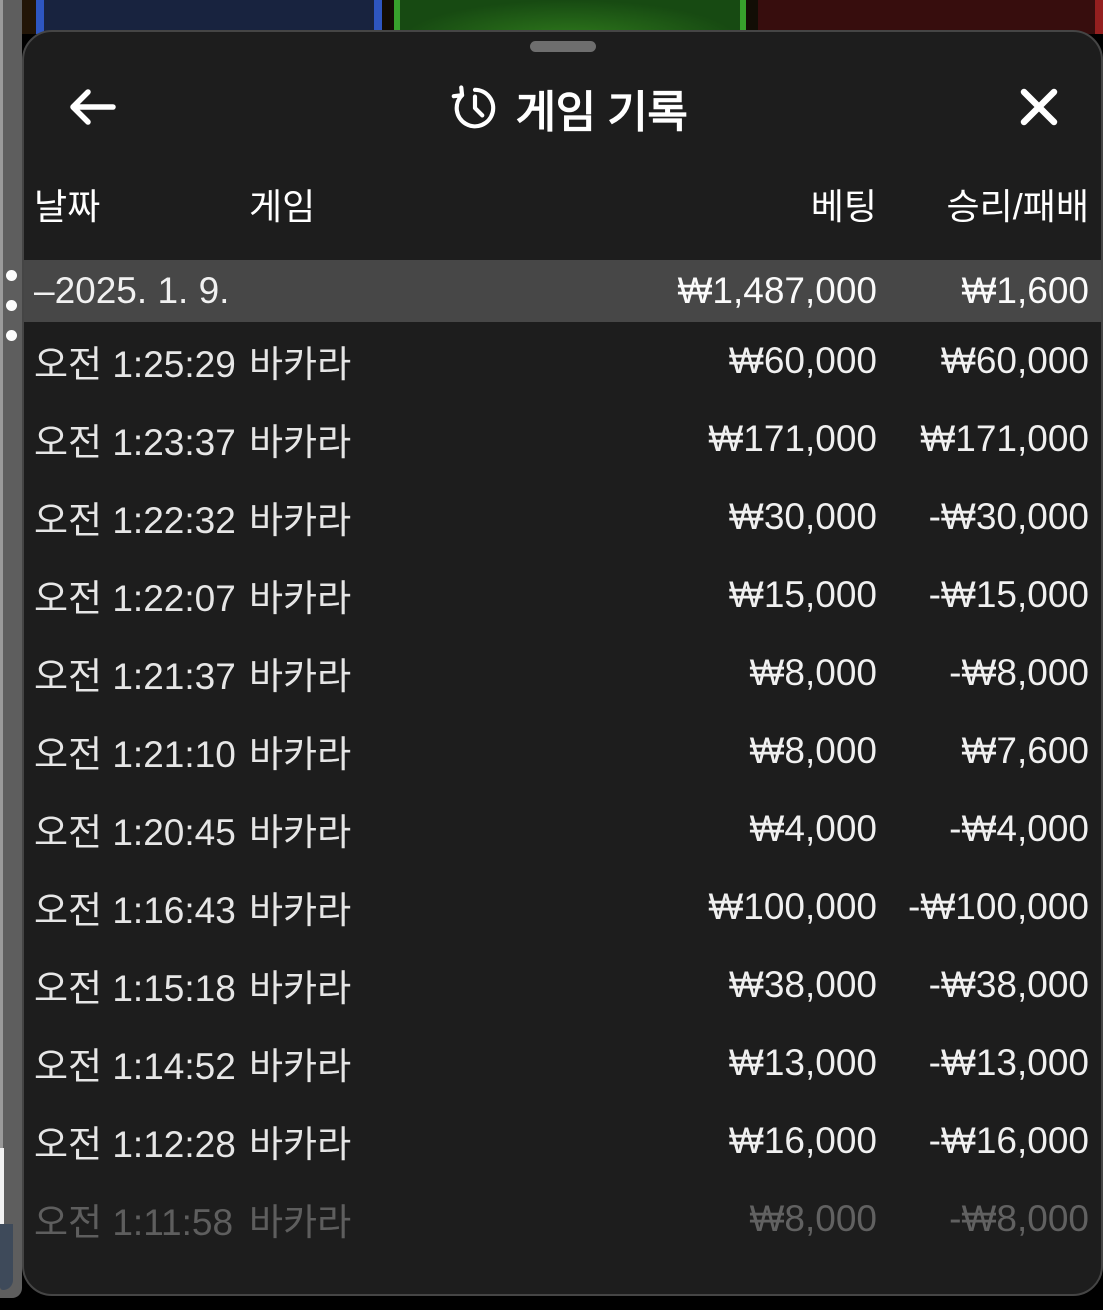 The image size is (1103, 1310). Describe the element at coordinates (2, 1193) in the screenshot. I see `rail-edge-highlight` at that location.